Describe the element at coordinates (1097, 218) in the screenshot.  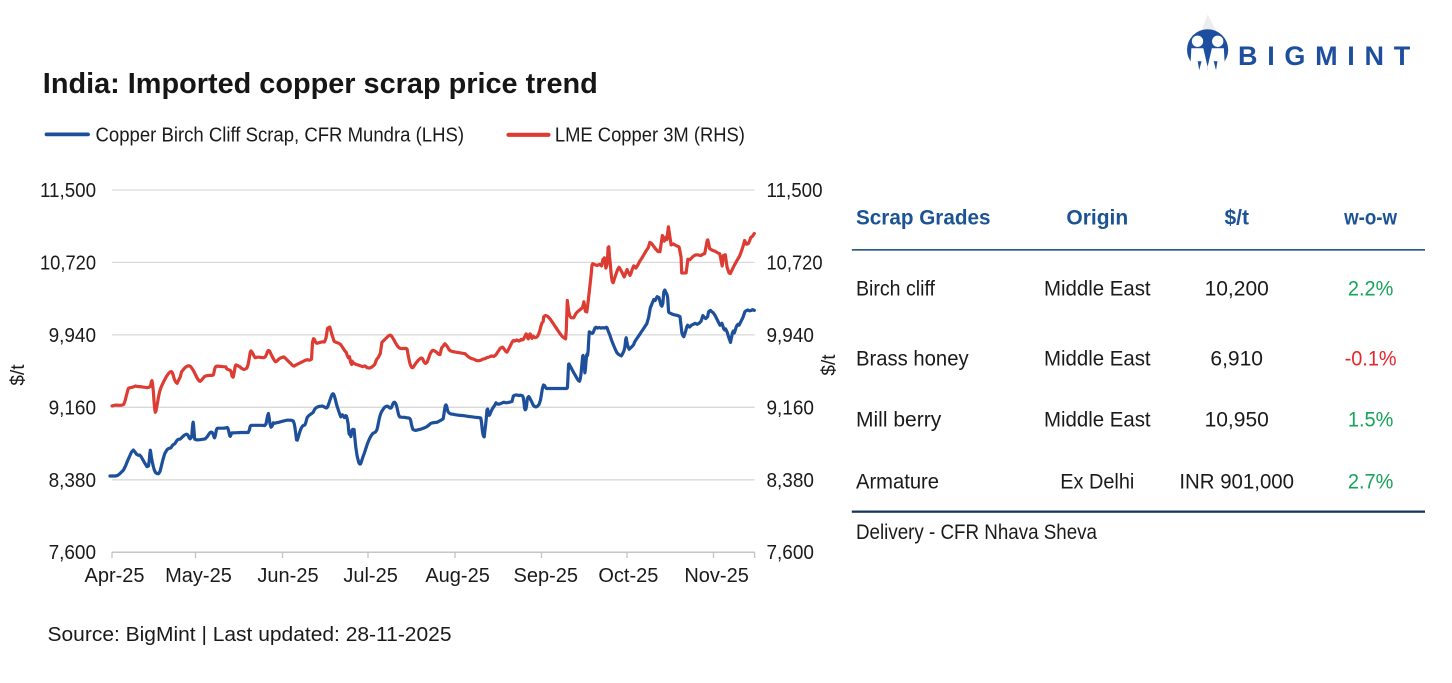
I see `svg-text: Origin` at that location.